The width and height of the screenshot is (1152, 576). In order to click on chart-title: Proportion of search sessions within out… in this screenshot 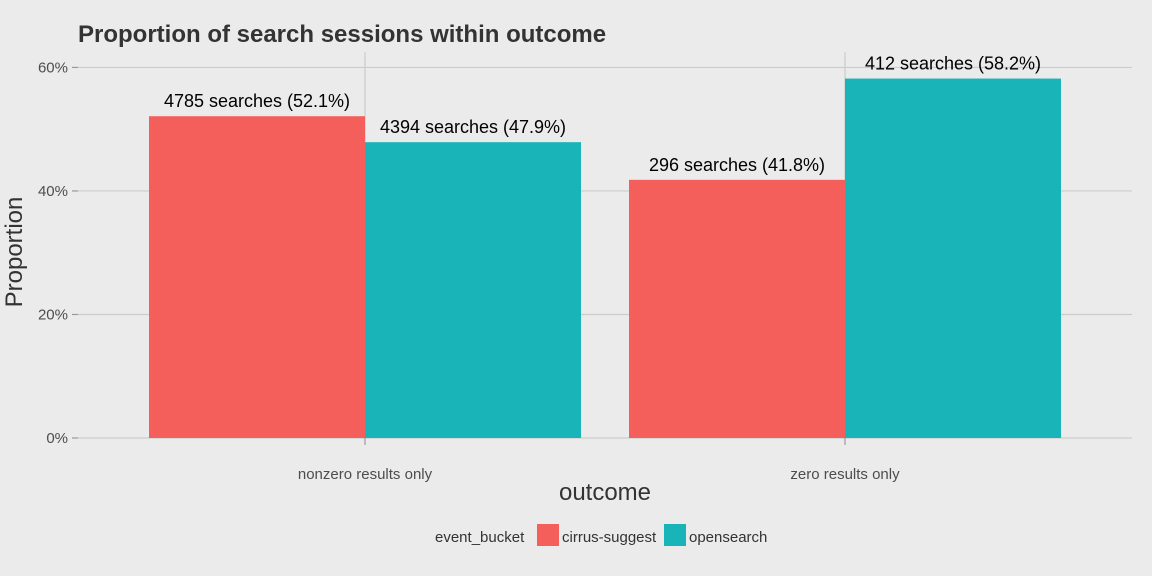, I will do `click(342, 34)`.